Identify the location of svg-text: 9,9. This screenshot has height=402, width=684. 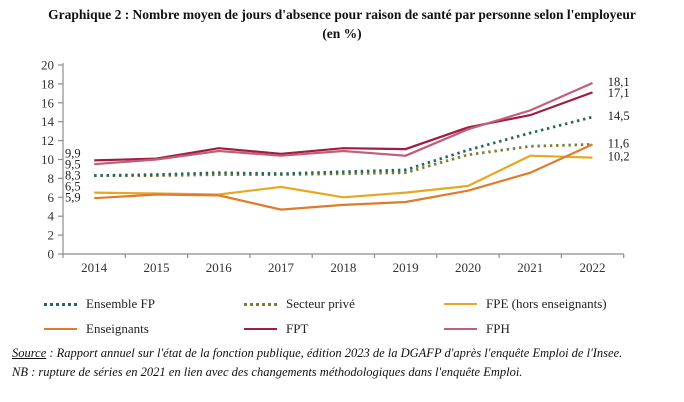
(73, 153).